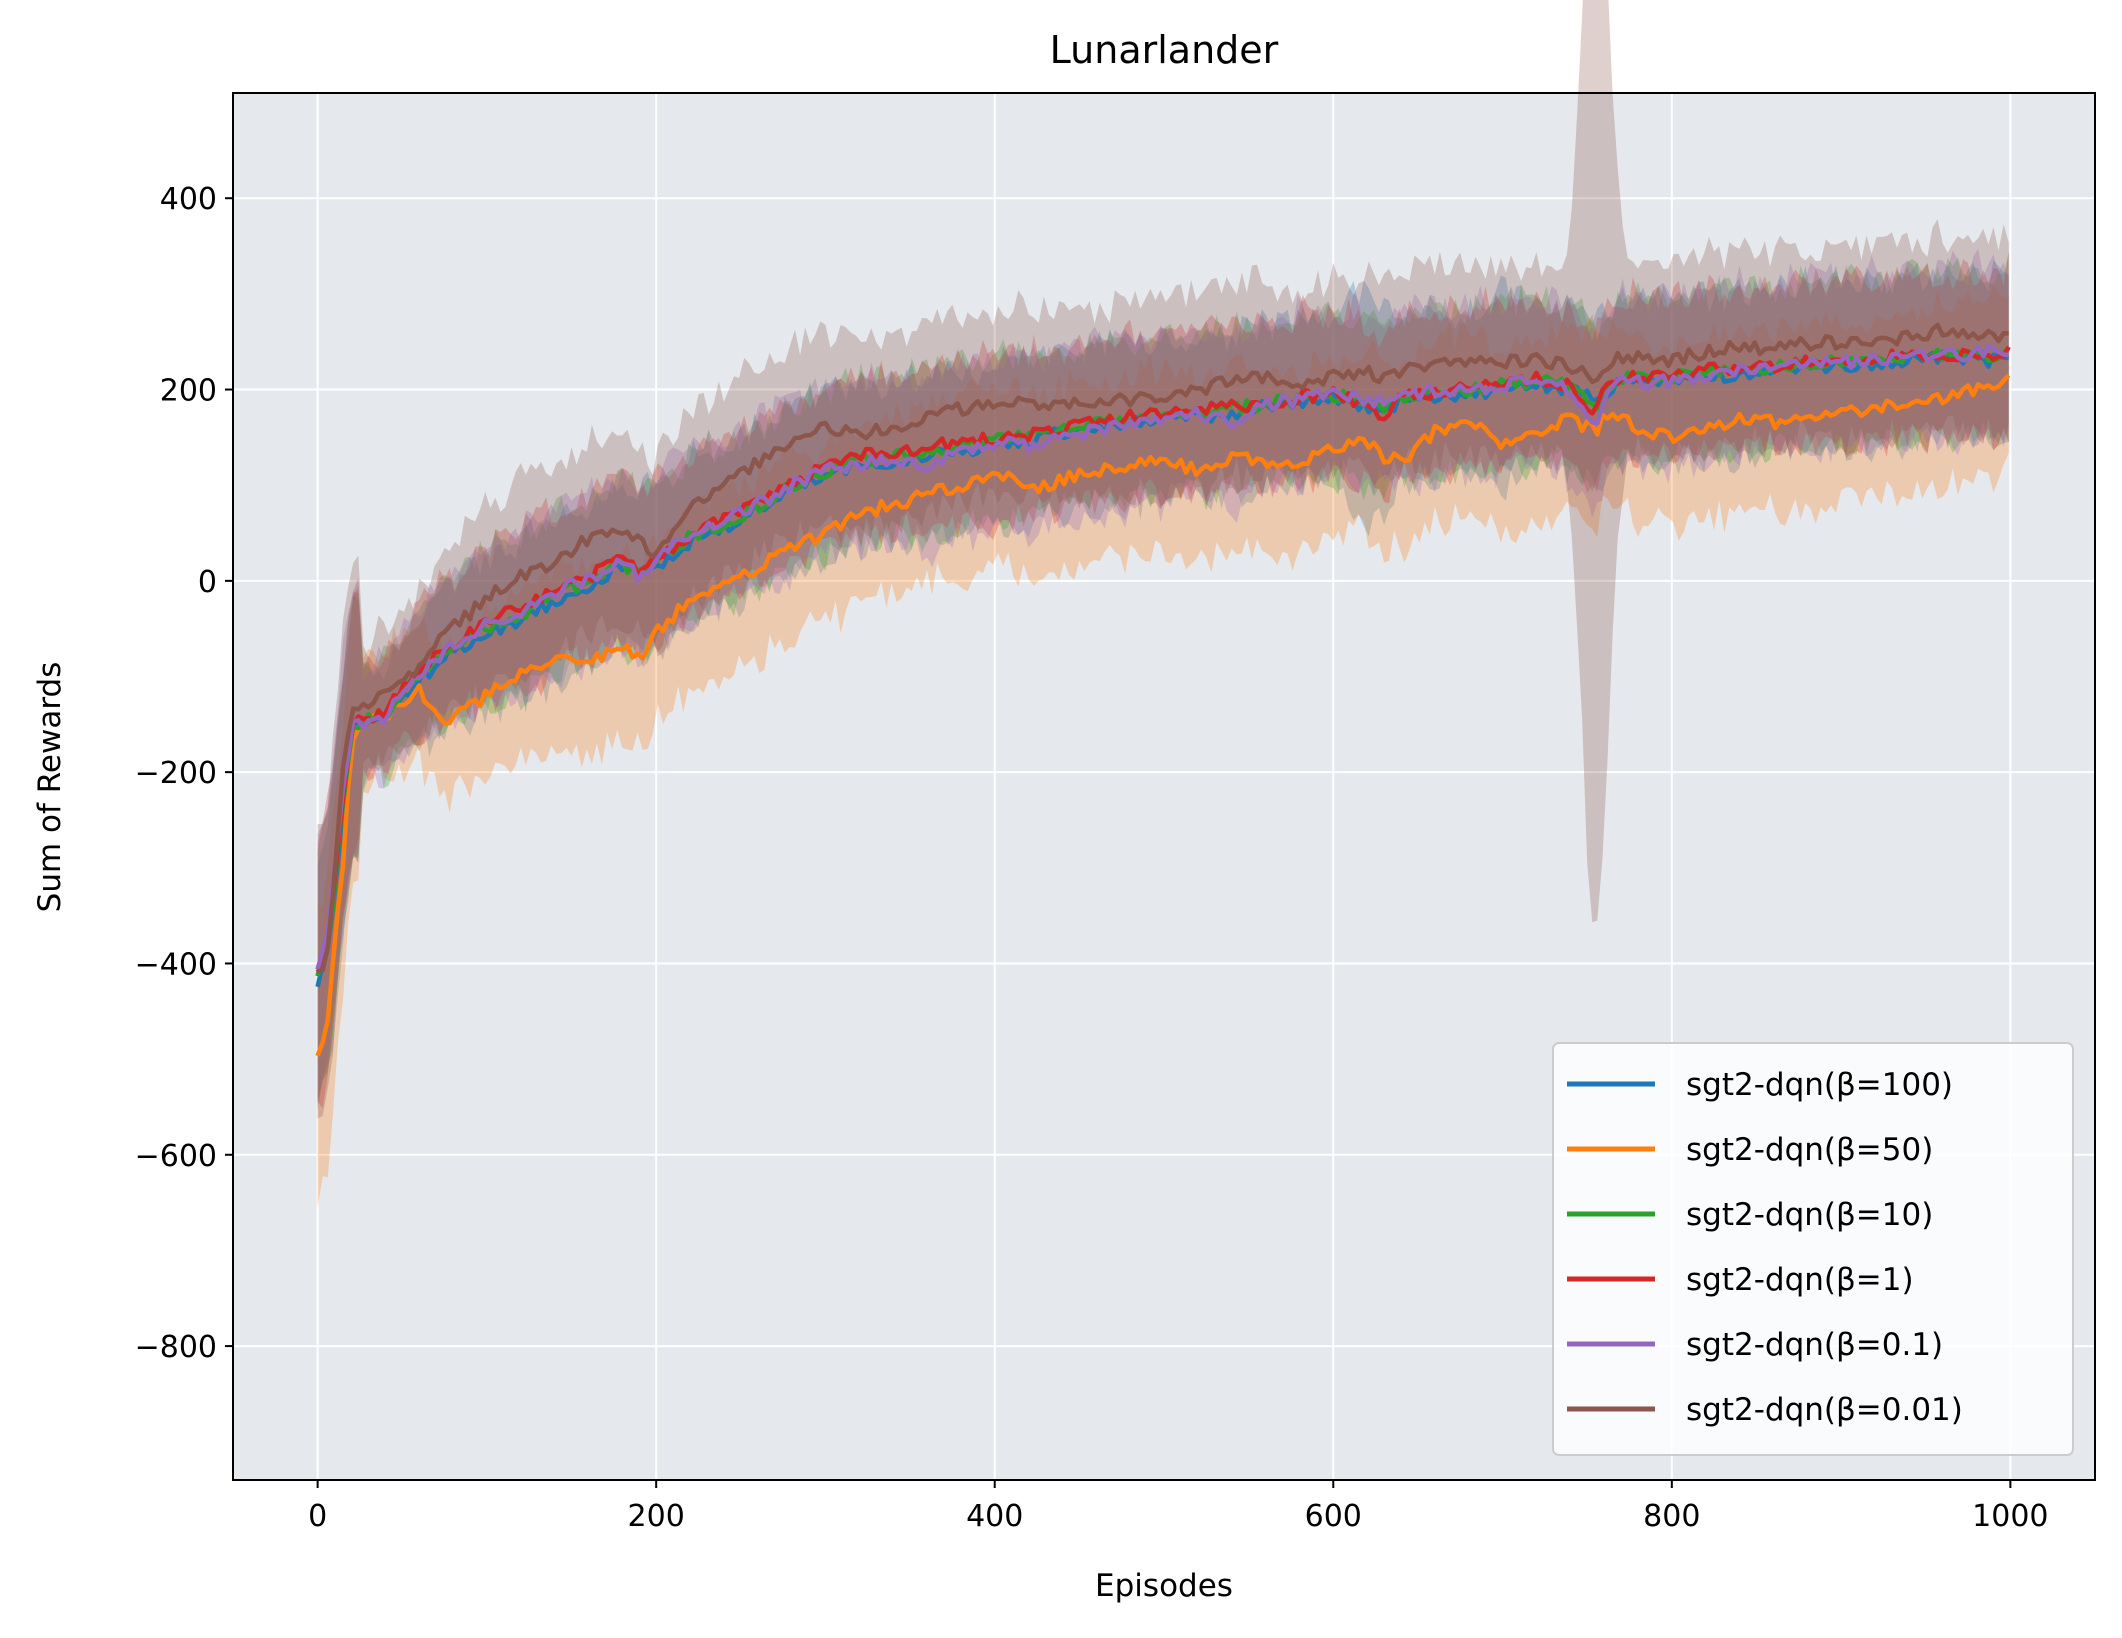  I want to click on y-tick-label: −400, so click(176, 964).